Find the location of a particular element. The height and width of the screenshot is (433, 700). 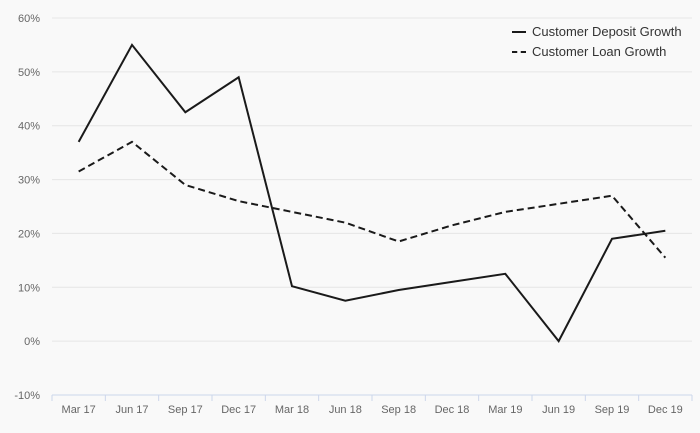

x-axis-label: Sep 19 is located at coordinates (612, 410).